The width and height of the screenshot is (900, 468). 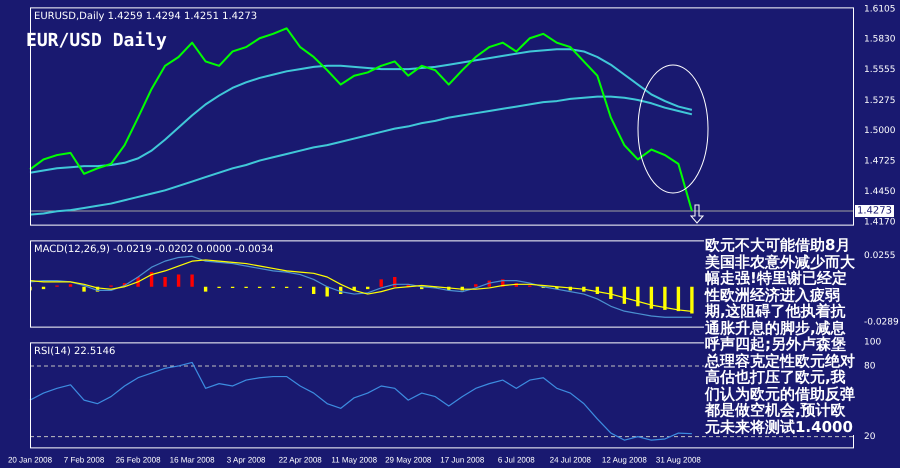 I want to click on y-tick-label: 1.6105, so click(x=880, y=9).